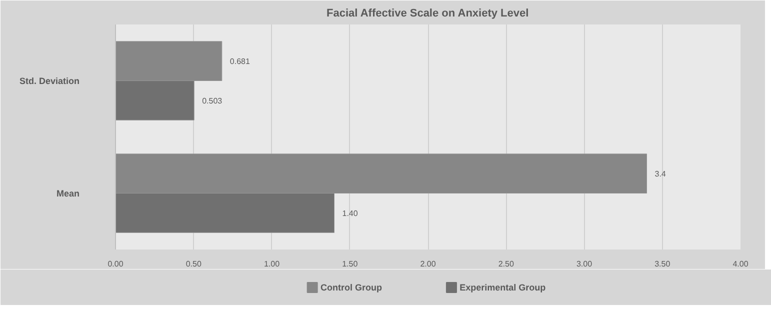 Image resolution: width=771 pixels, height=334 pixels. Describe the element at coordinates (584, 264) in the screenshot. I see `x-tick-label: 3.00` at that location.